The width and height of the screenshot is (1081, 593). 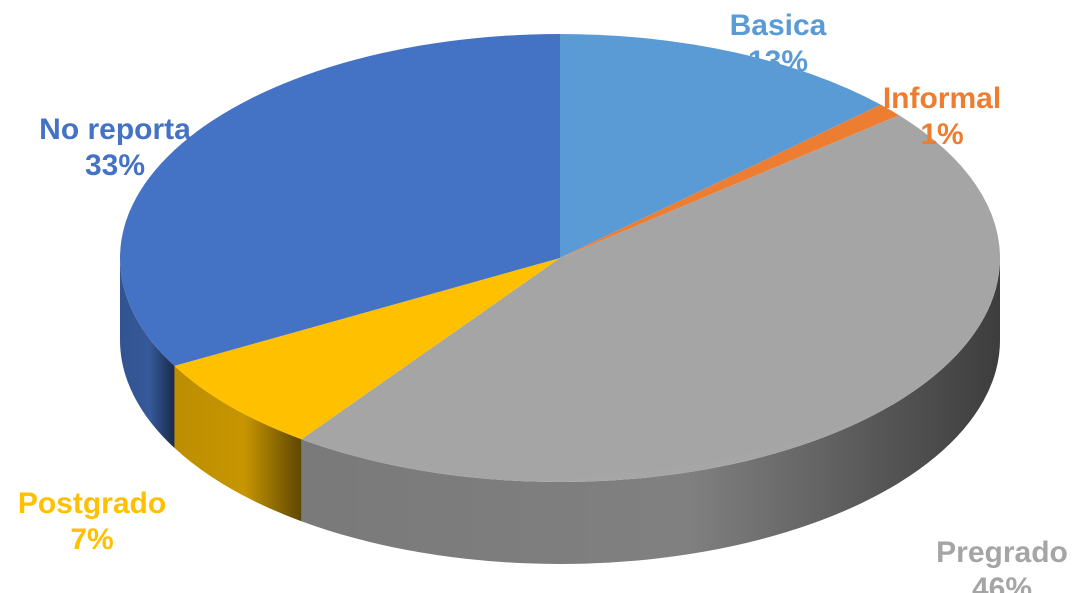 What do you see at coordinates (115, 147) in the screenshot?
I see `data-label-no-reporta: No reporta 33%` at bounding box center [115, 147].